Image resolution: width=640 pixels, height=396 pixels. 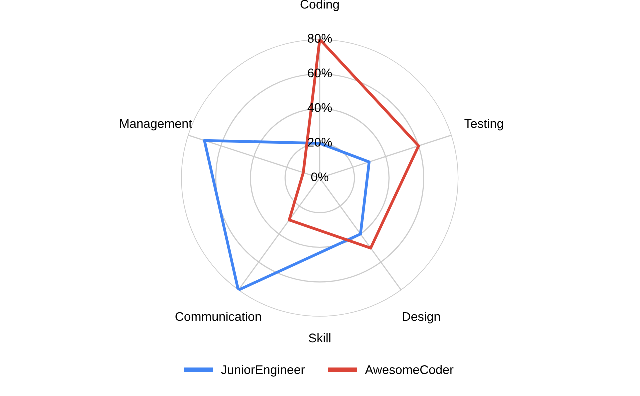 I want to click on spoke-label: Coding, so click(x=319, y=6).